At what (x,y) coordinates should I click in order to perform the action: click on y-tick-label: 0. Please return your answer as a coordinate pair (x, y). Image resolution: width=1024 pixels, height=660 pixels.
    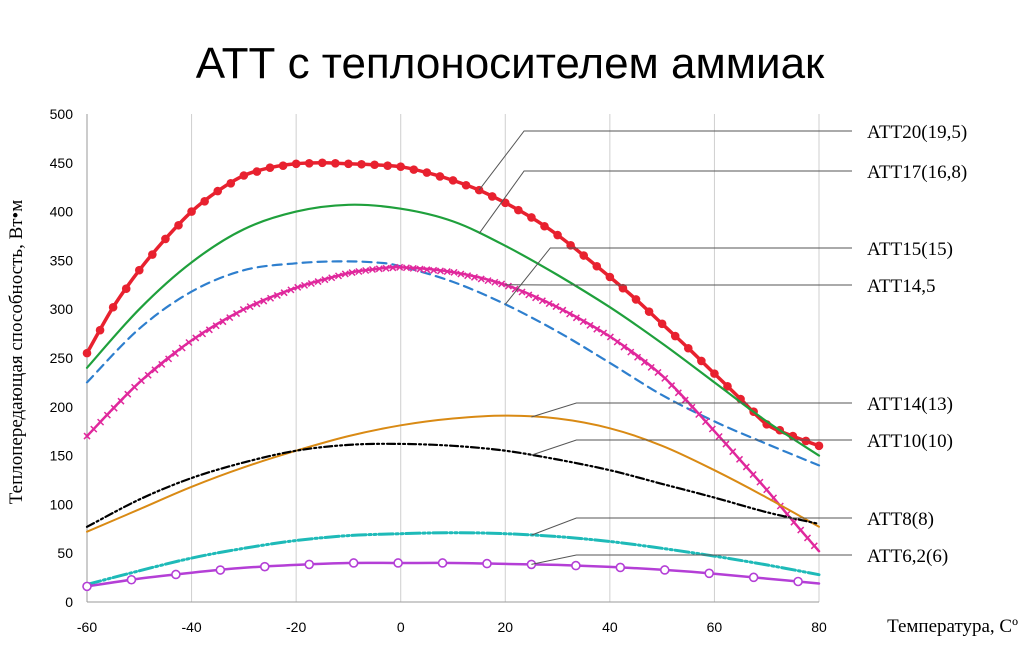
    Looking at the image, I should click on (69, 602).